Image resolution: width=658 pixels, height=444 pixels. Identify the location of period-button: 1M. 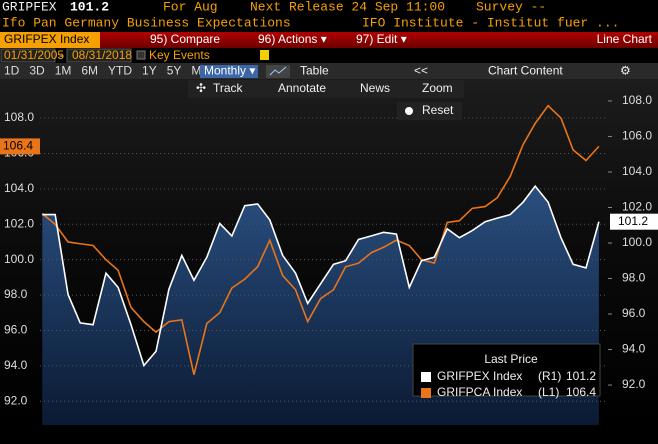
(63, 71).